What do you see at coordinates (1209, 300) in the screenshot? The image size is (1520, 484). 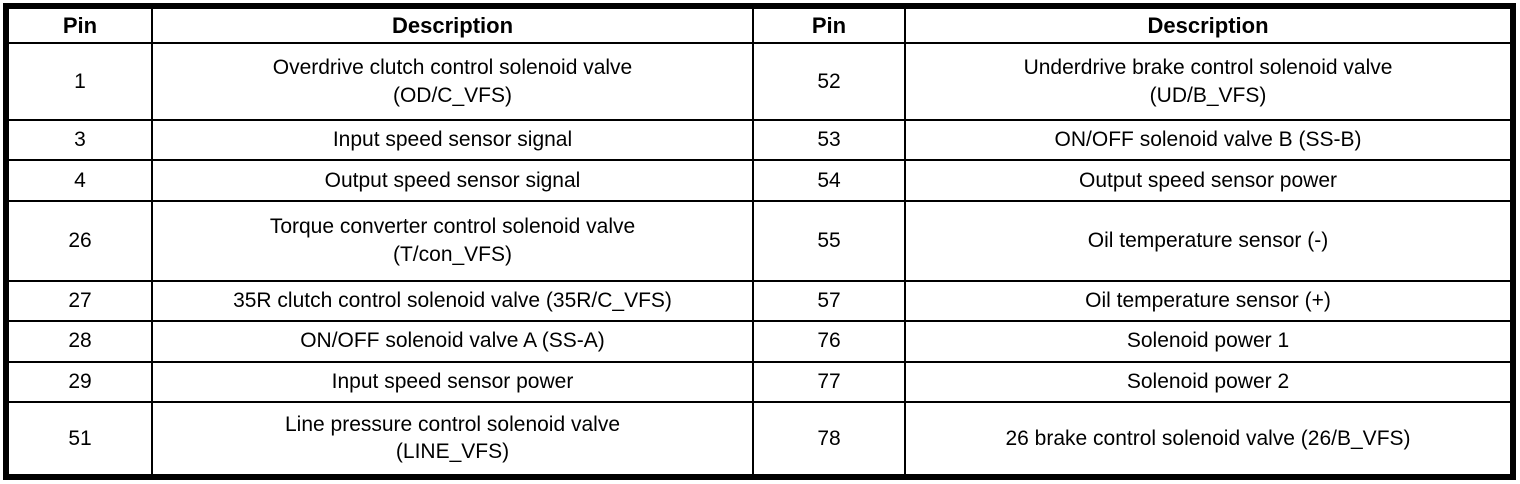 I see `description-cell: Oil temperature sensor (+)` at bounding box center [1209, 300].